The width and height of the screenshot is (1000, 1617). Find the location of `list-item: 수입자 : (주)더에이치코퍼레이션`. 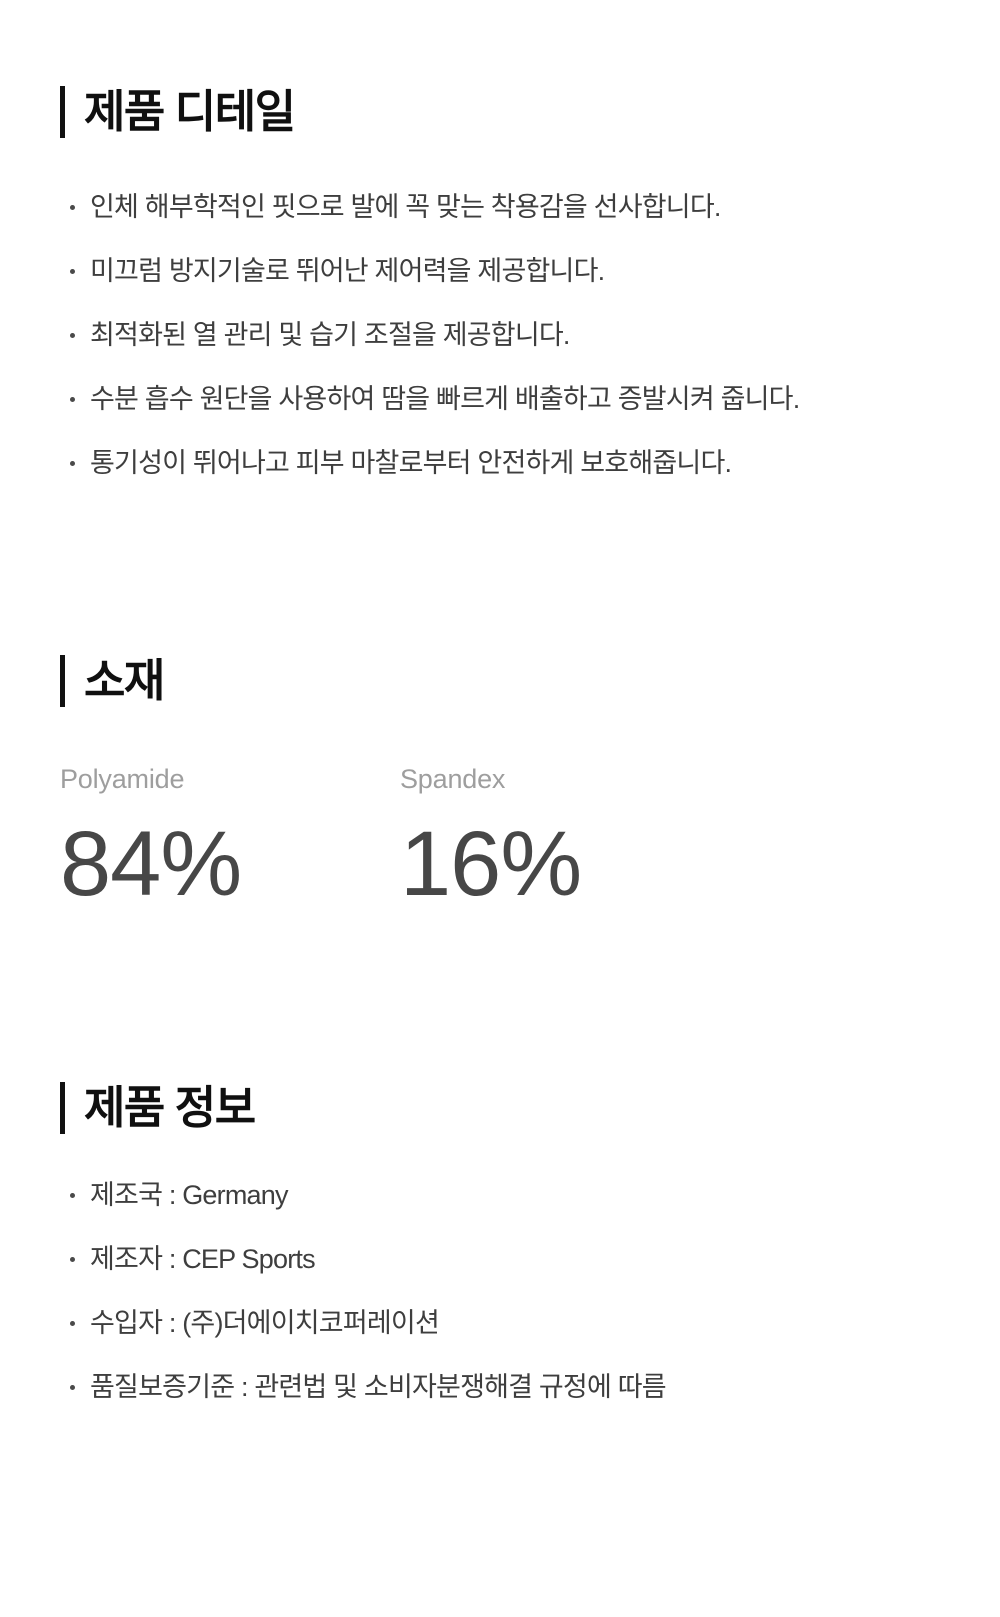

list-item: 수입자 : (주)더에이치코퍼레이션 is located at coordinates (504, 1323).